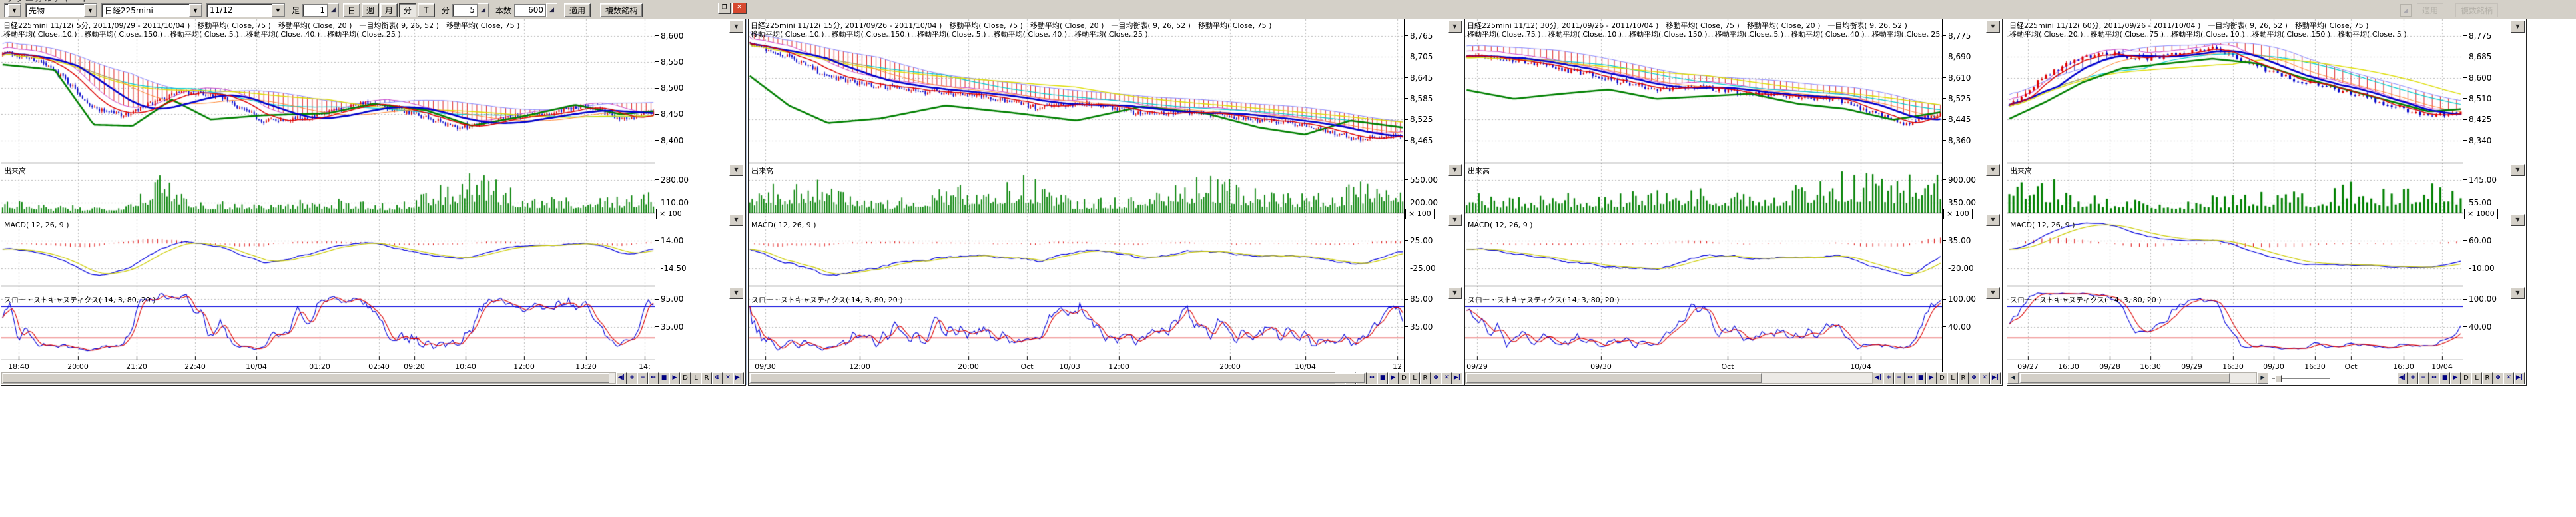 The height and width of the screenshot is (517, 2576). What do you see at coordinates (2262, 378) in the screenshot?
I see `scroll-right-icon: ▶` at bounding box center [2262, 378].